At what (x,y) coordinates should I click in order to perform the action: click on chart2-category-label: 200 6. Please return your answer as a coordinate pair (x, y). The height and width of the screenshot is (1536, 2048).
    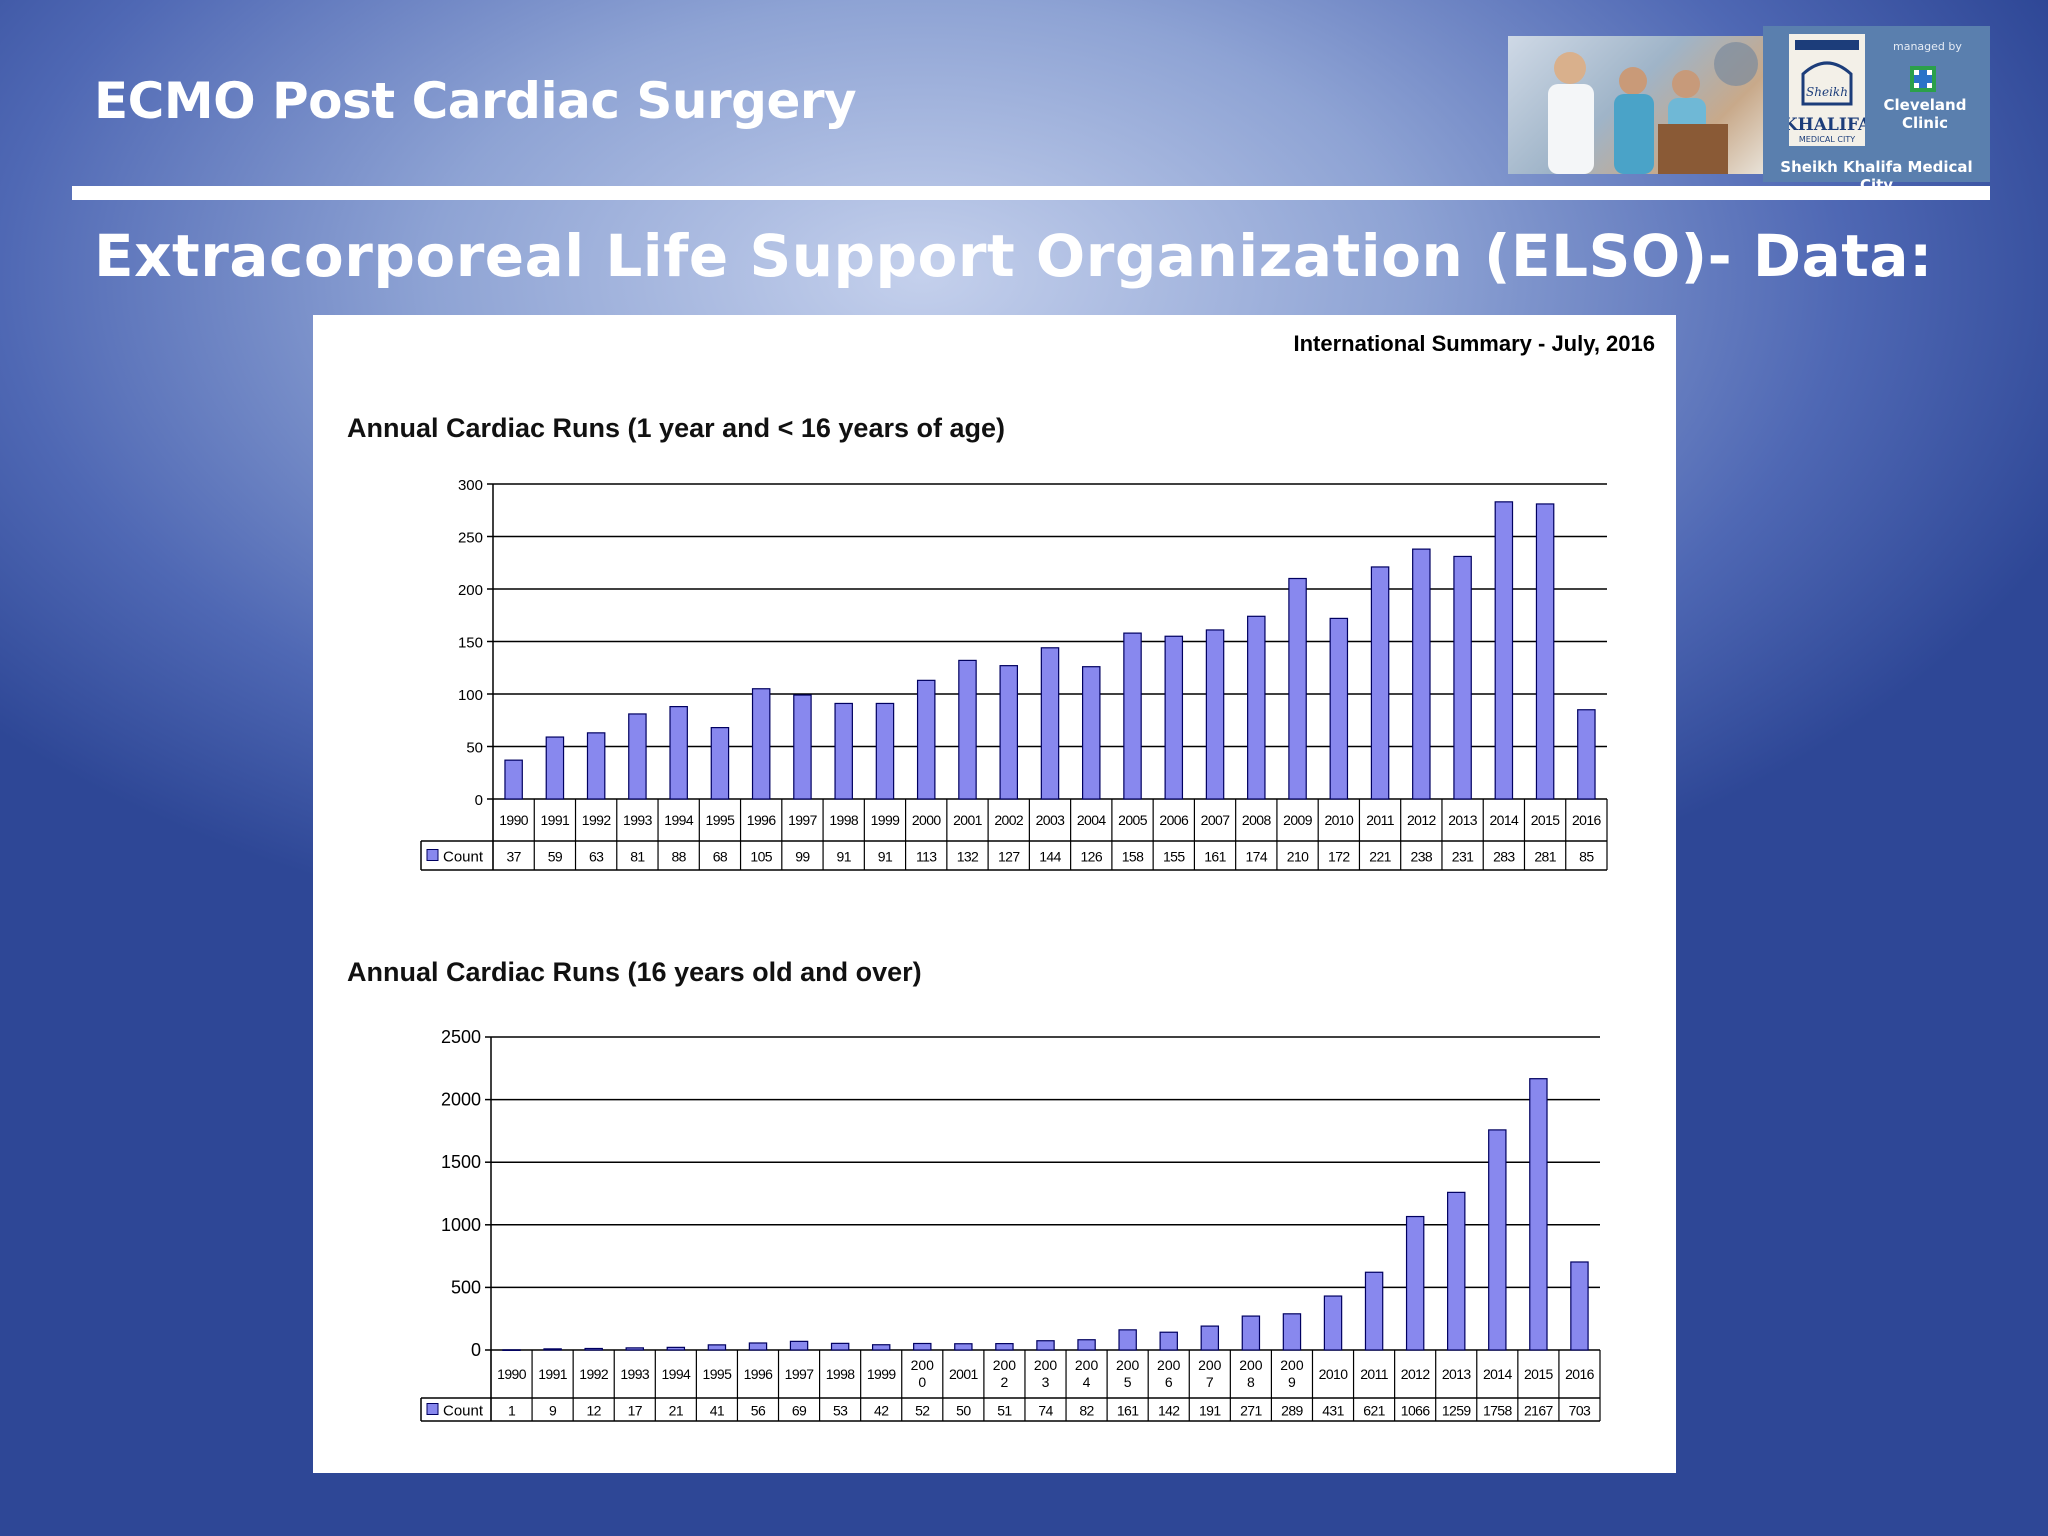
    Looking at the image, I should click on (1169, 1373).